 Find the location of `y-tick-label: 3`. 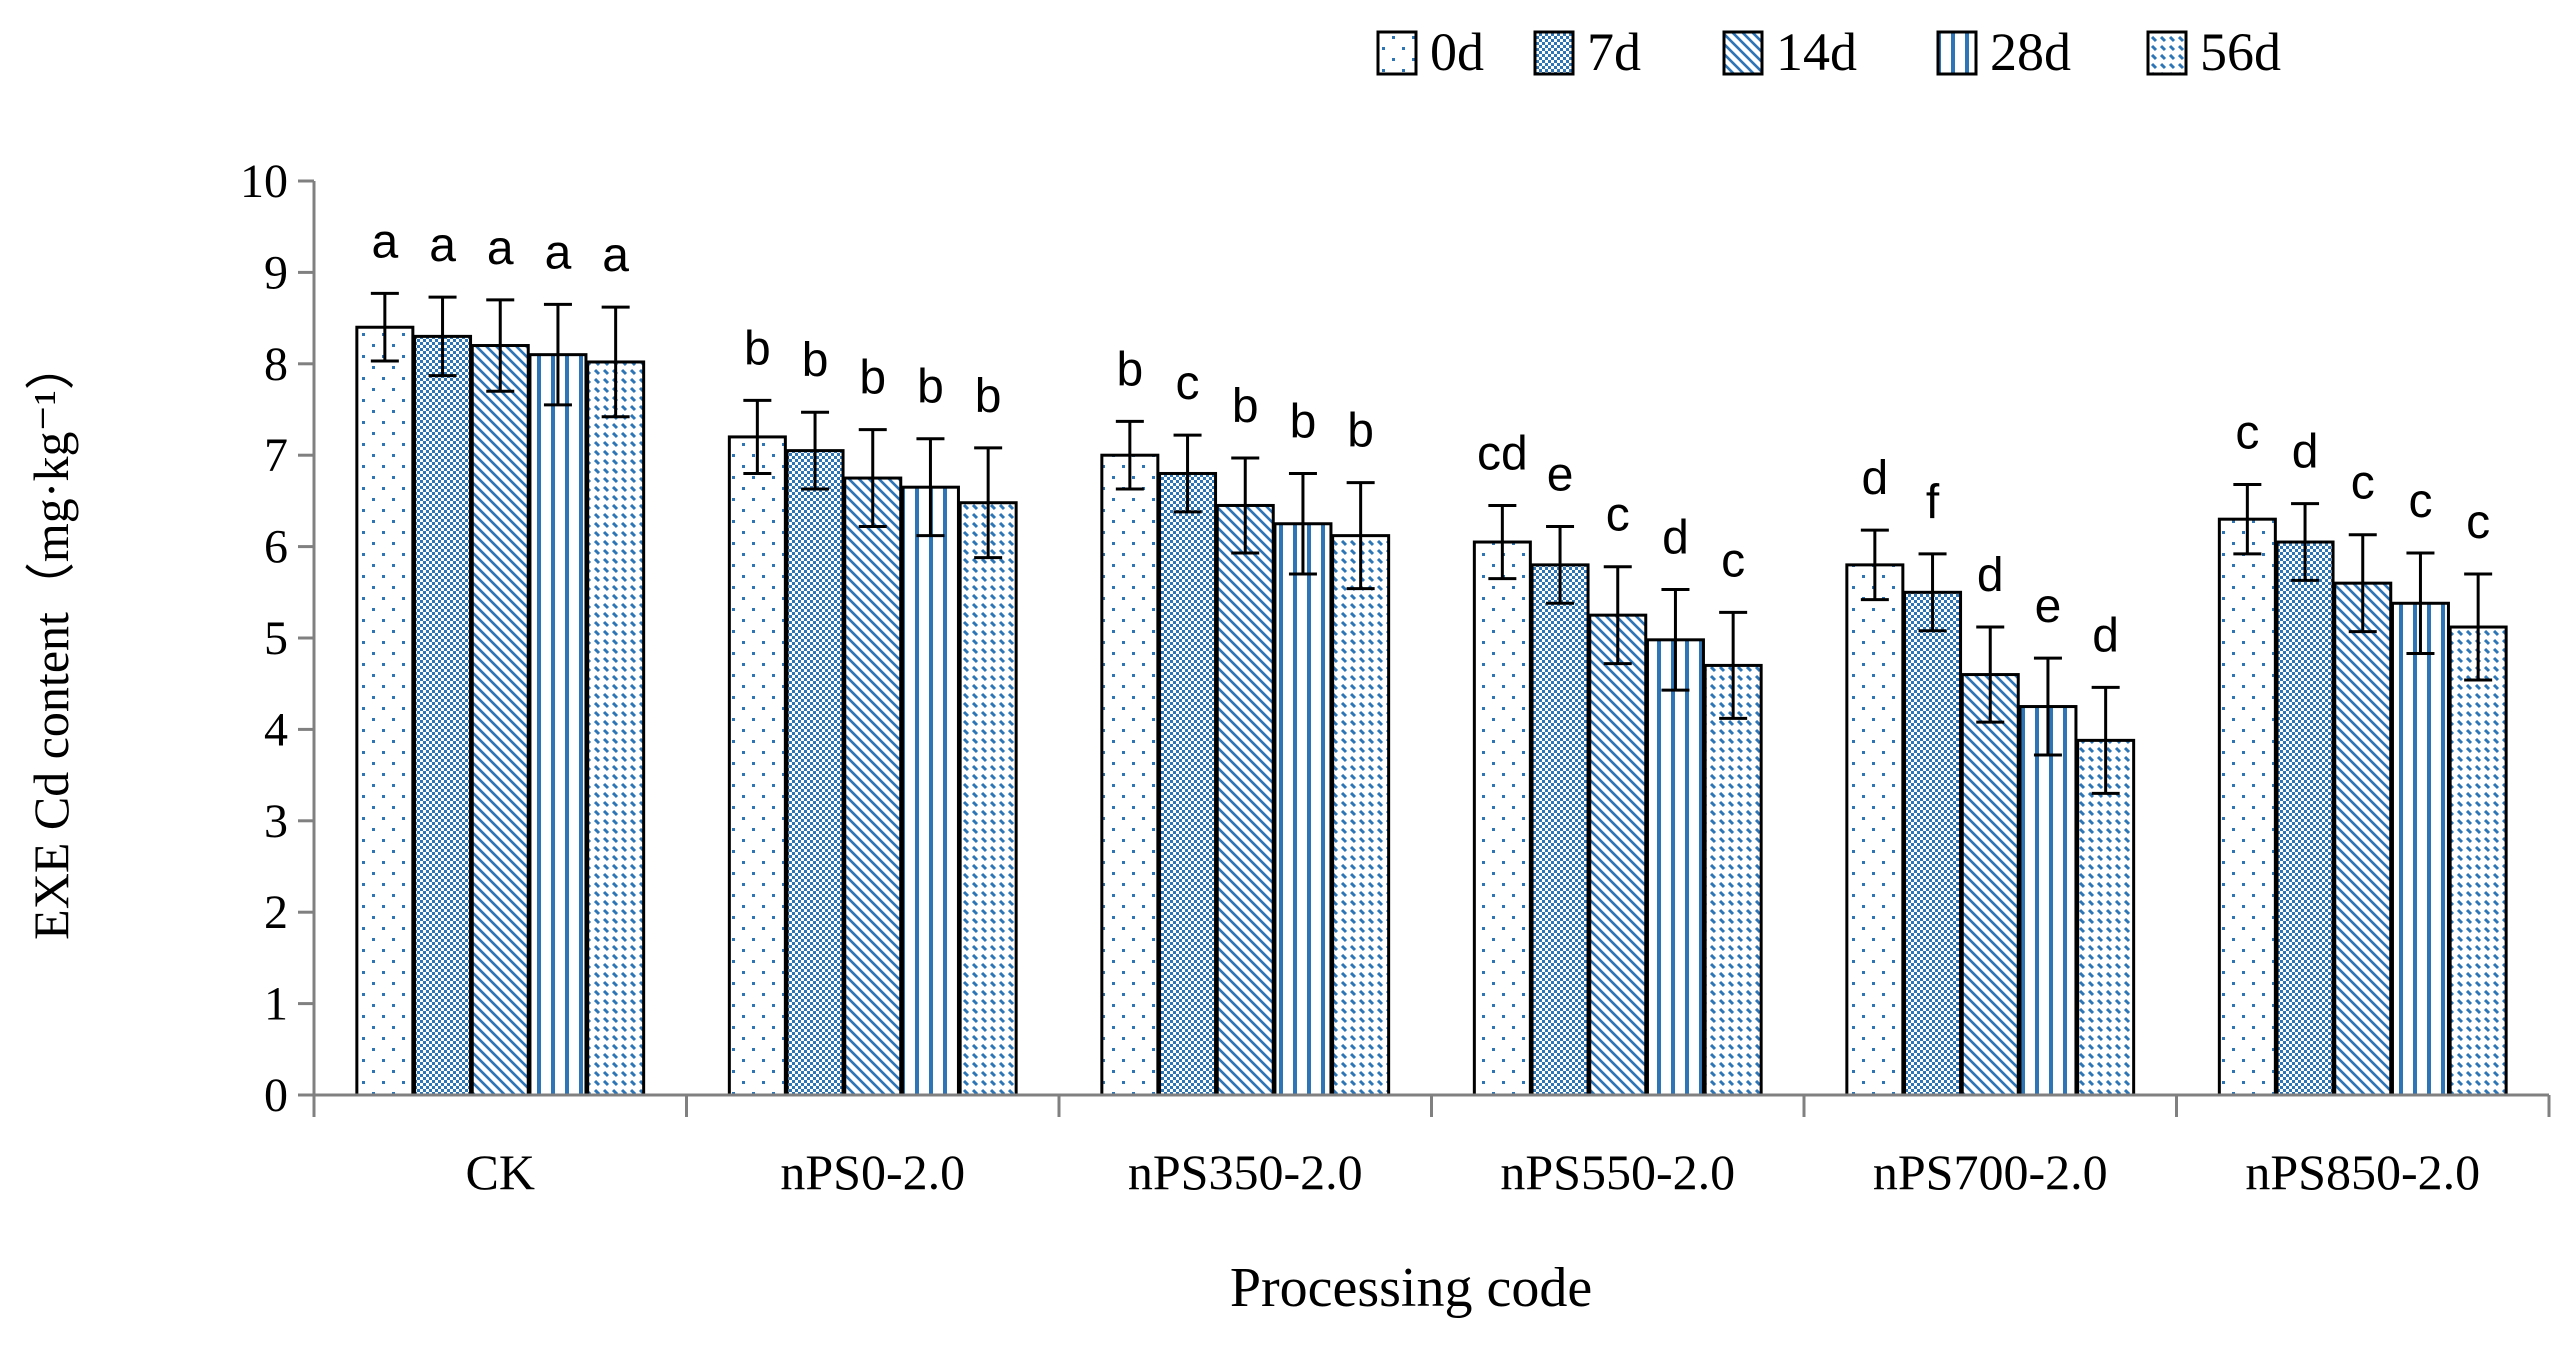

y-tick-label: 3 is located at coordinates (276, 821).